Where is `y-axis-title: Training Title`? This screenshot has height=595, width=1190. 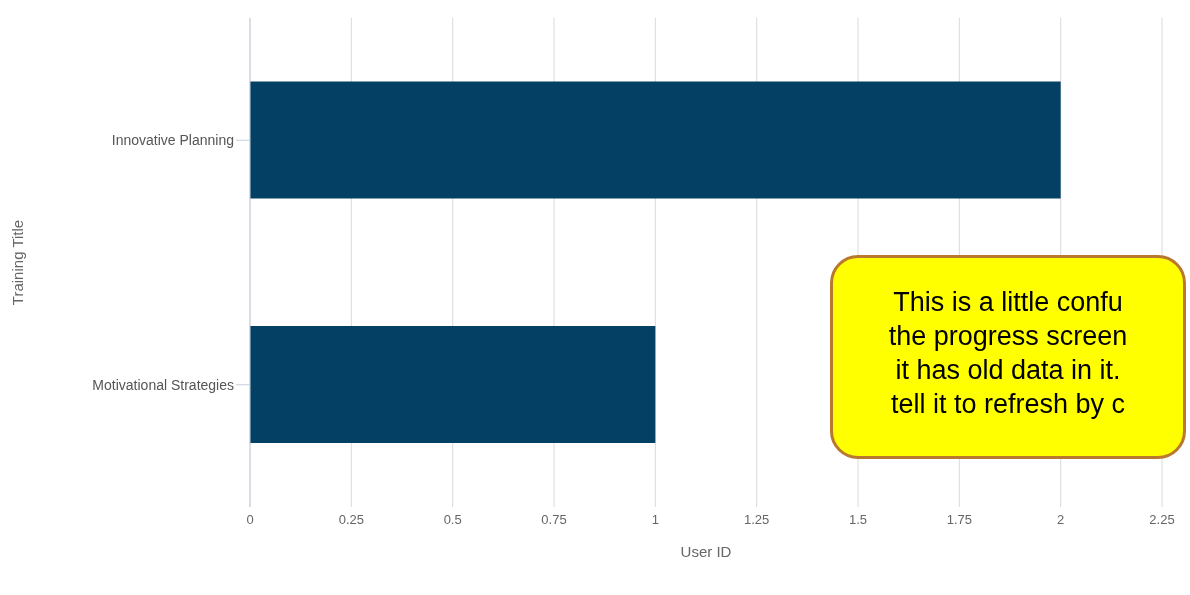
y-axis-title: Training Title is located at coordinates (18, 262).